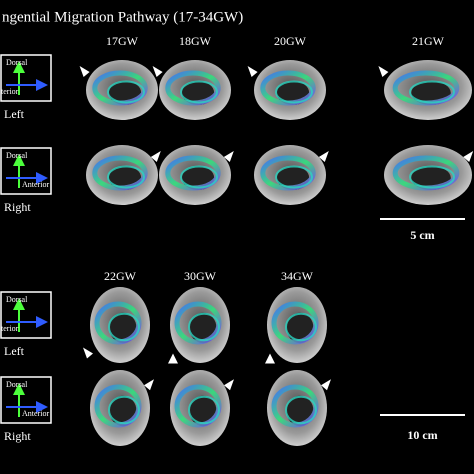 Image resolution: width=474 pixels, height=474 pixels. Describe the element at coordinates (195, 41) in the screenshot. I see `age-label: 18GW` at that location.